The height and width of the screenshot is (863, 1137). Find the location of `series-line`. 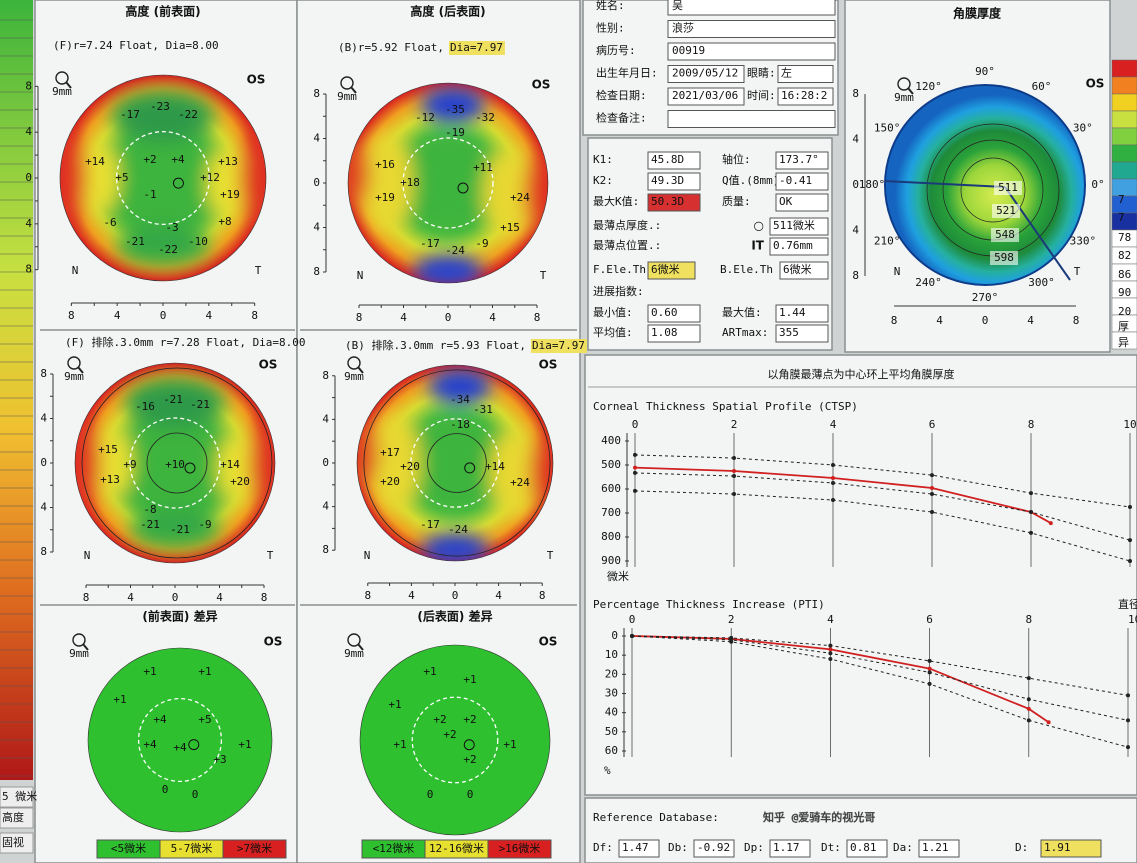

series-line is located at coordinates (880, 665).